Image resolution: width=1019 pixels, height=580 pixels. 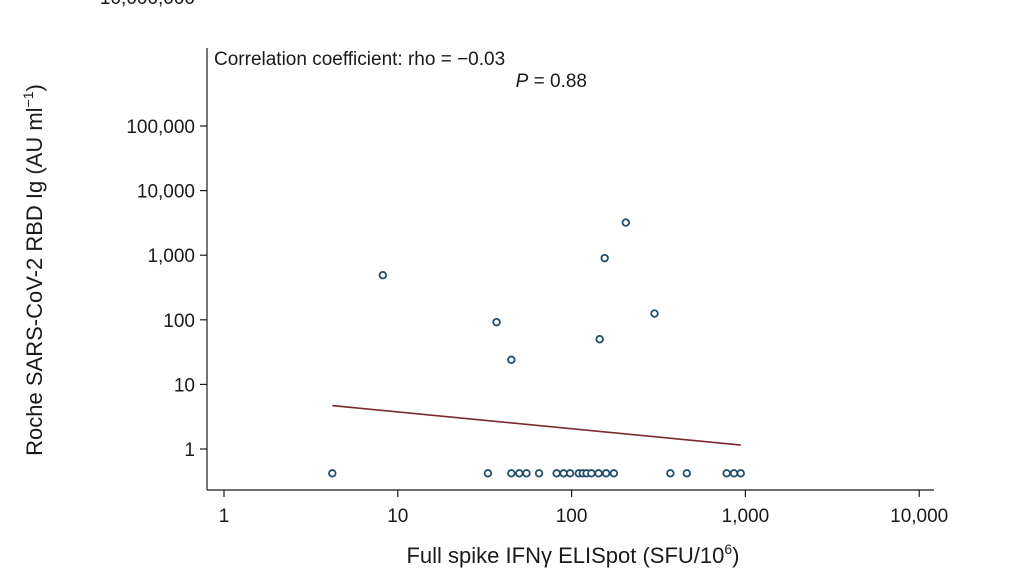 What do you see at coordinates (359, 59) in the screenshot?
I see `correlation-annotation: Correlation coefficient: rho = −0.03` at bounding box center [359, 59].